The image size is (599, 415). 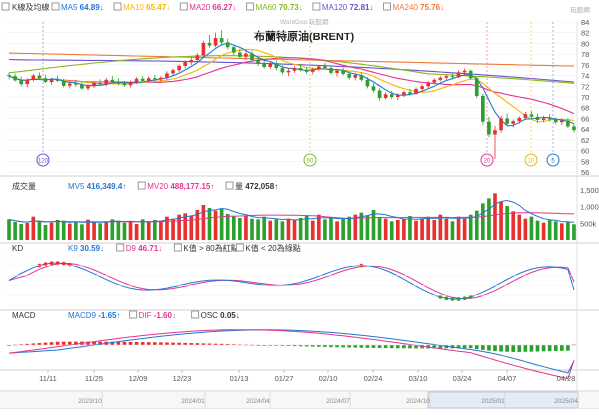 What do you see at coordinates (267, 7) in the screenshot?
I see `legend-series-name: MA60` at bounding box center [267, 7].